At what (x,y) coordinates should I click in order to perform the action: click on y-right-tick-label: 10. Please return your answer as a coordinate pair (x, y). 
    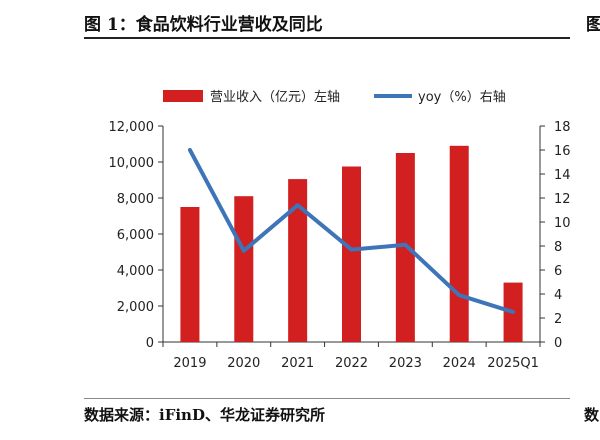
    Looking at the image, I should click on (562, 223).